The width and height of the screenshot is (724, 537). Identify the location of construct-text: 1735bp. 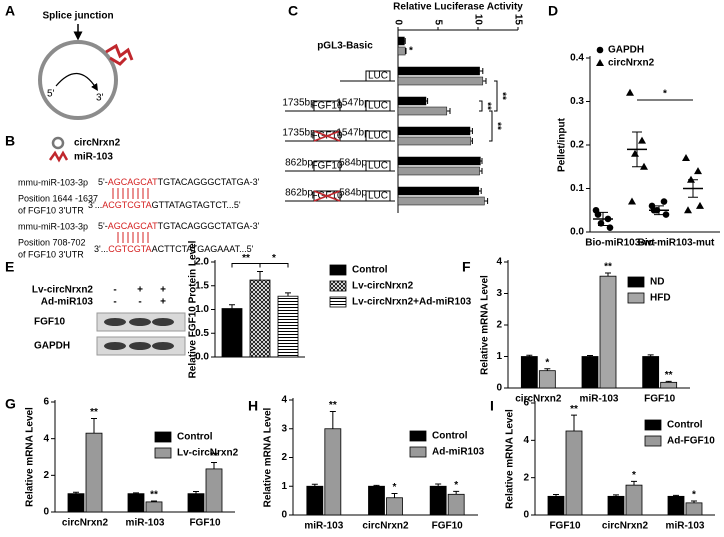
(299, 103).